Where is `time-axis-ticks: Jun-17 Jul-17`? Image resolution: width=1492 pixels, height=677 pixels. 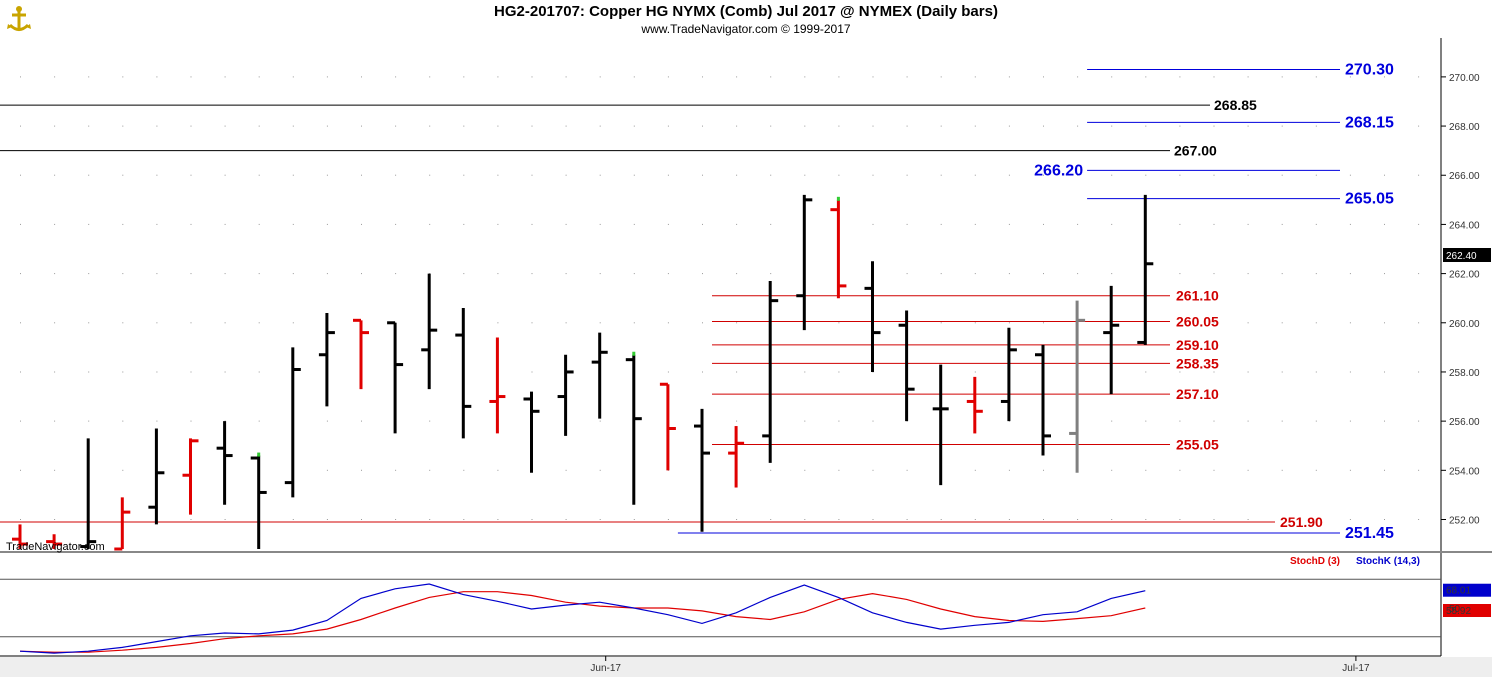
time-axis-ticks: Jun-17 Jul-17 is located at coordinates (980, 665).